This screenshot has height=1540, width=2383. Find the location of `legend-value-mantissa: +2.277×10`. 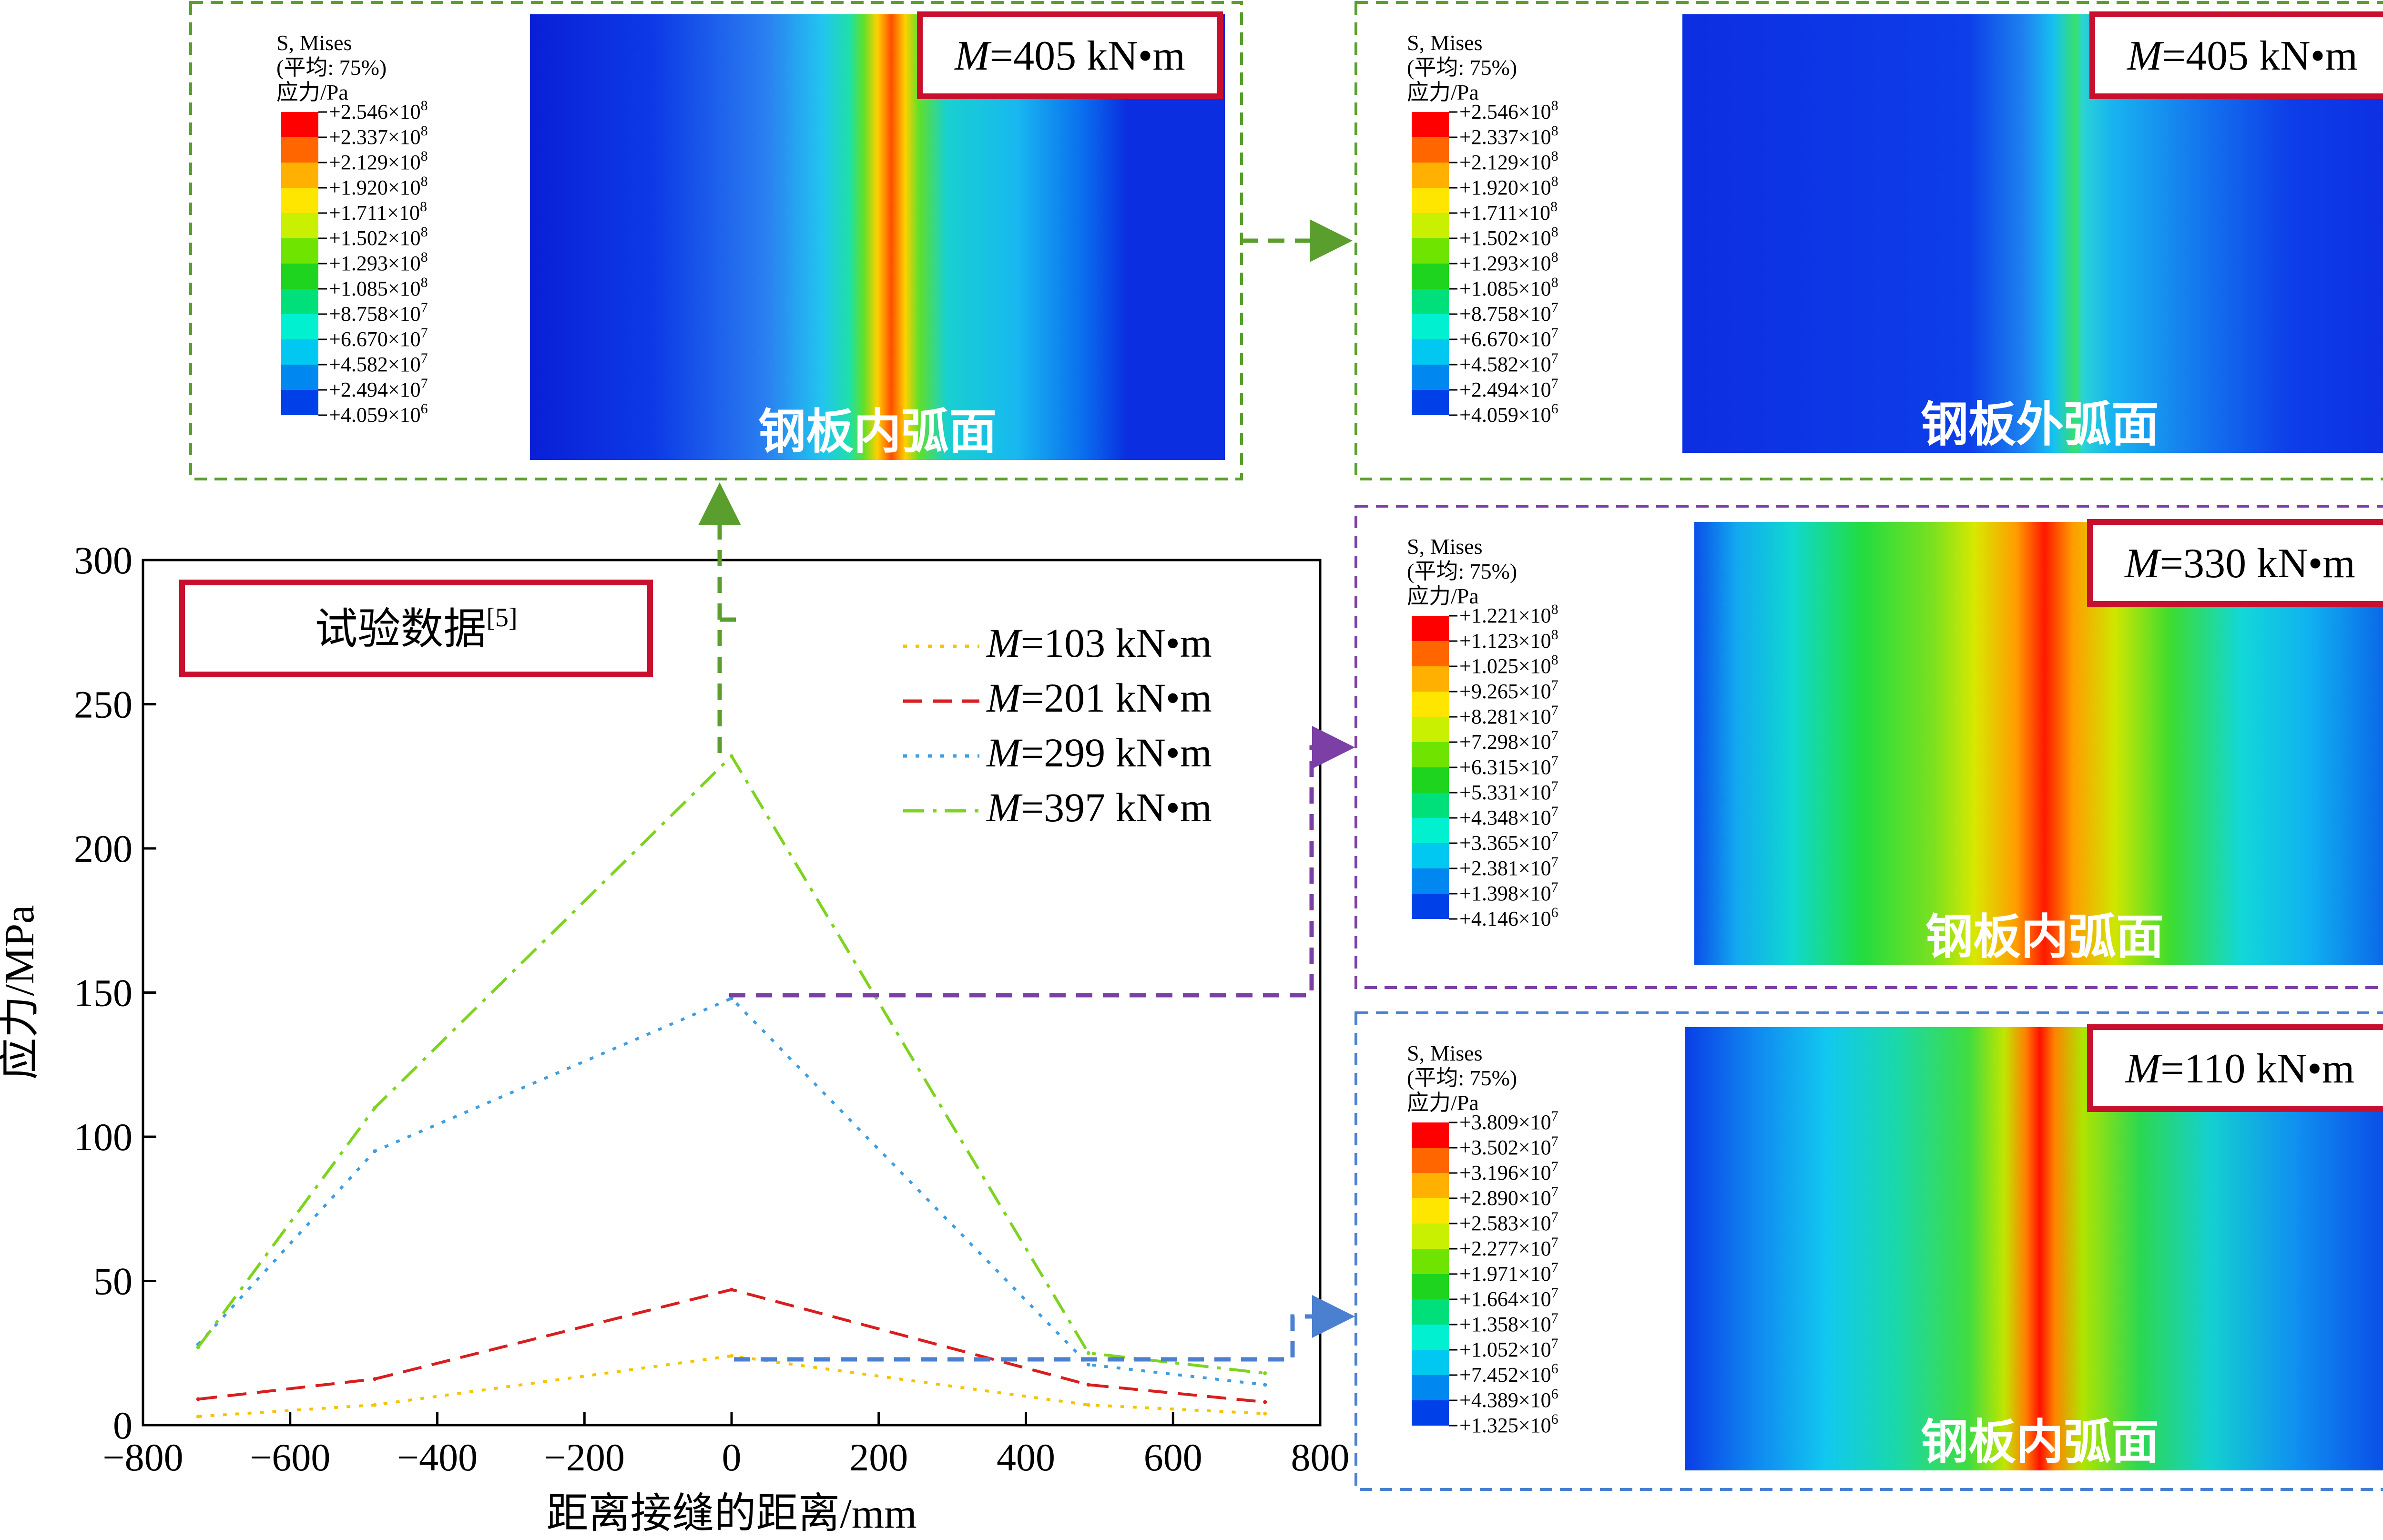

legend-value-mantissa: +2.277×10 is located at coordinates (1505, 1248).